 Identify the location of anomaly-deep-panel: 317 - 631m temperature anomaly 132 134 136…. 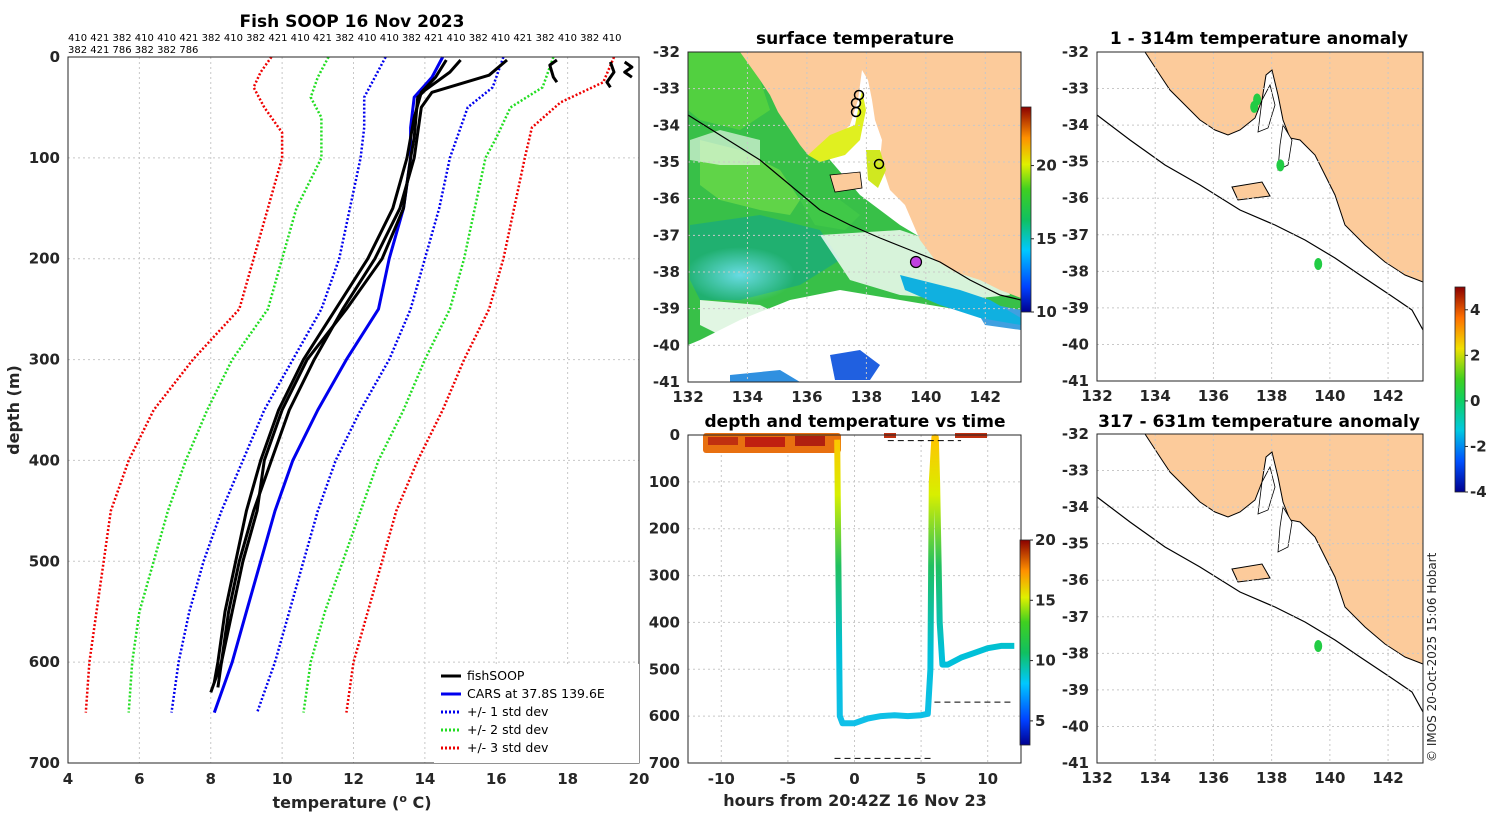
(1243, 599).